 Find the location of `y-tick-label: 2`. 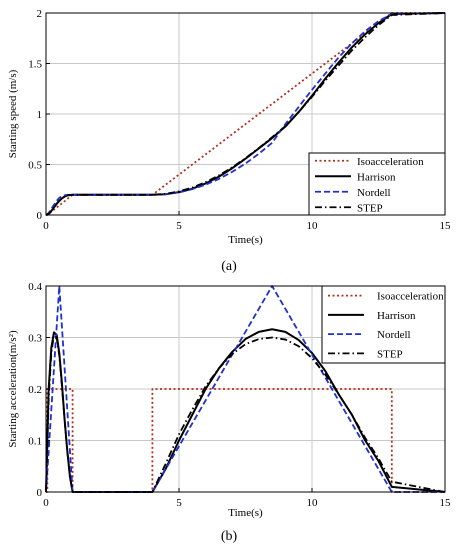

y-tick-label: 2 is located at coordinates (40, 14).